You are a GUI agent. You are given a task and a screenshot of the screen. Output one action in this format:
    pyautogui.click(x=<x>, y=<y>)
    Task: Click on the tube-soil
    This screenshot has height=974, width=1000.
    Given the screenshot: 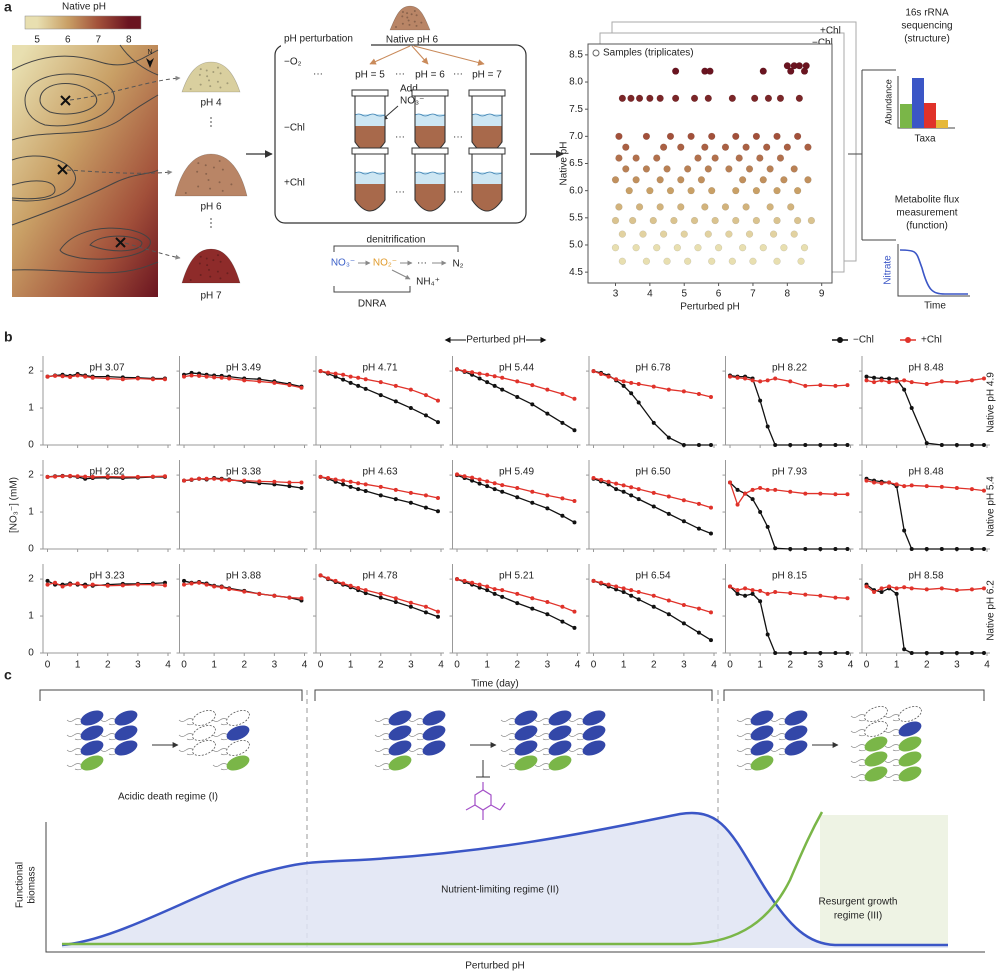 What is the action you would take?
    pyautogui.click(x=487, y=197)
    